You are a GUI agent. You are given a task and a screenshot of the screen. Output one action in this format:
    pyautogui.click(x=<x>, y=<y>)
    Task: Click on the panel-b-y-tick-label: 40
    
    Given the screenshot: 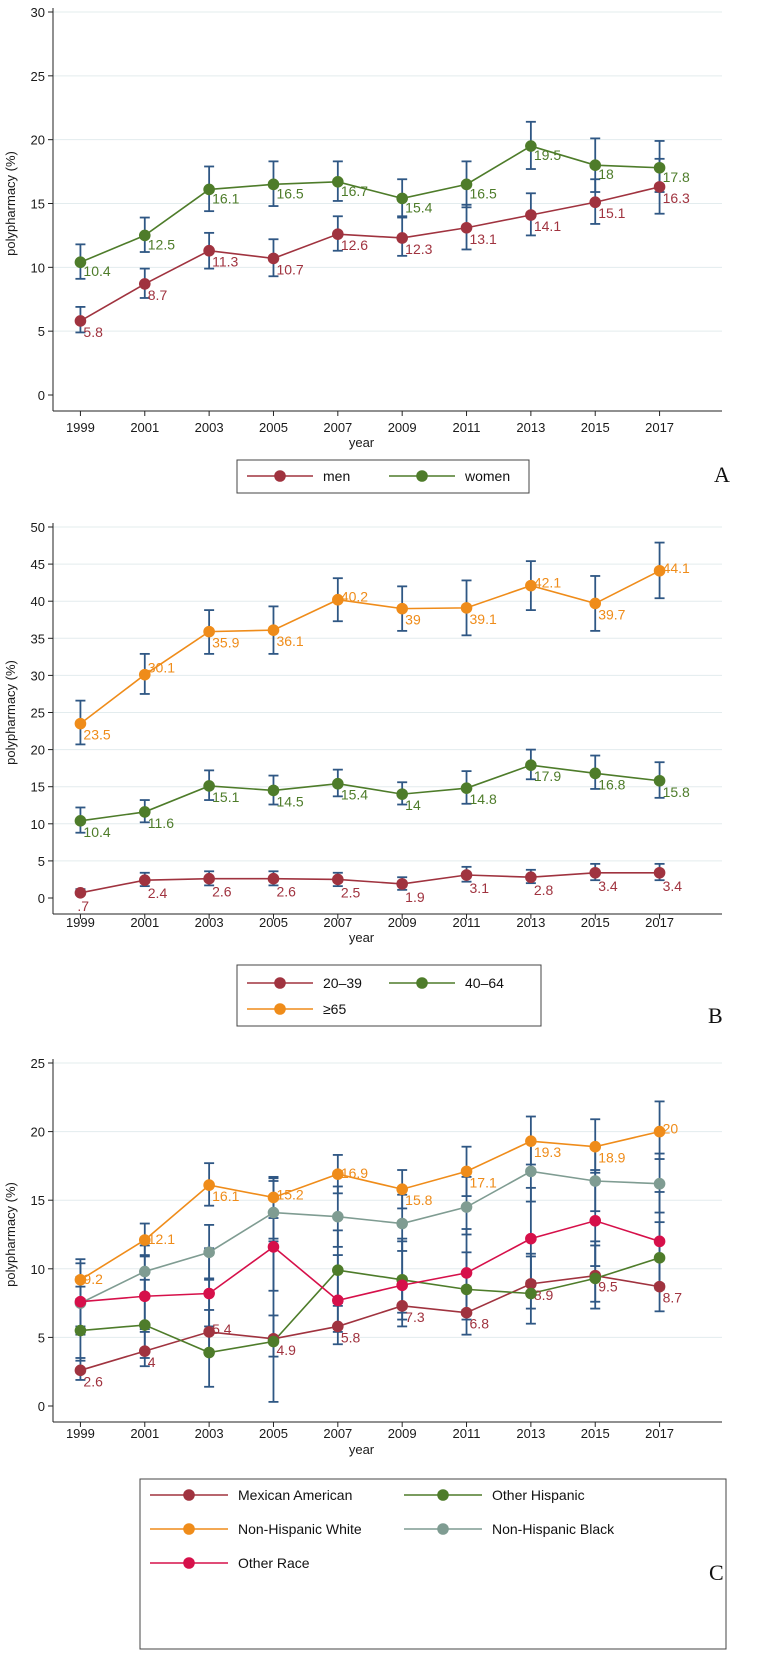 What is the action you would take?
    pyautogui.click(x=38, y=601)
    